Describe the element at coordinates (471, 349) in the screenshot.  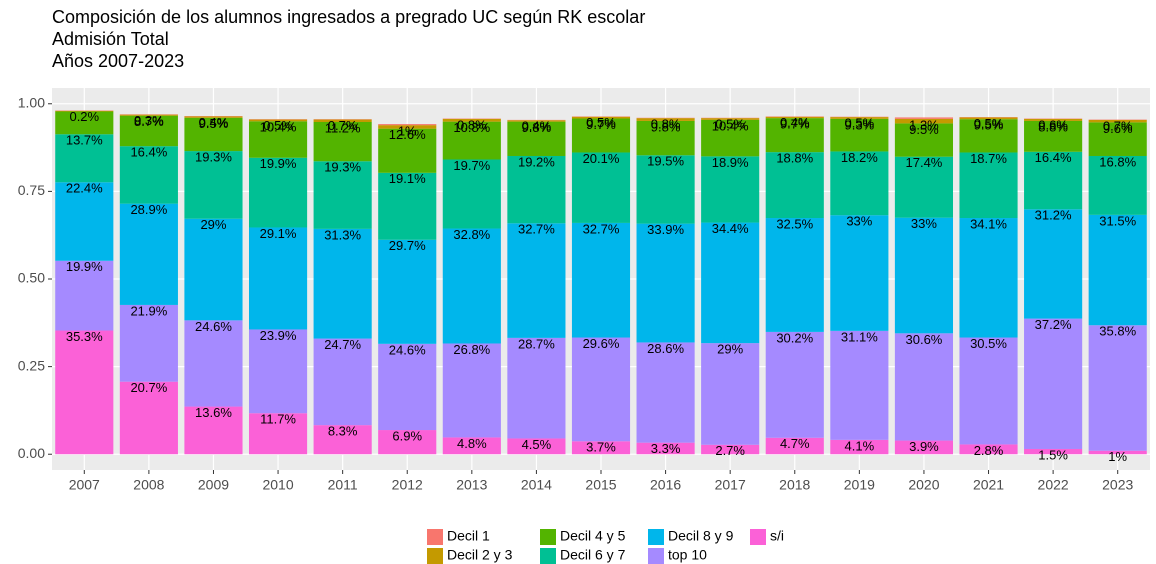
I see `data-label: 26.8%` at that location.